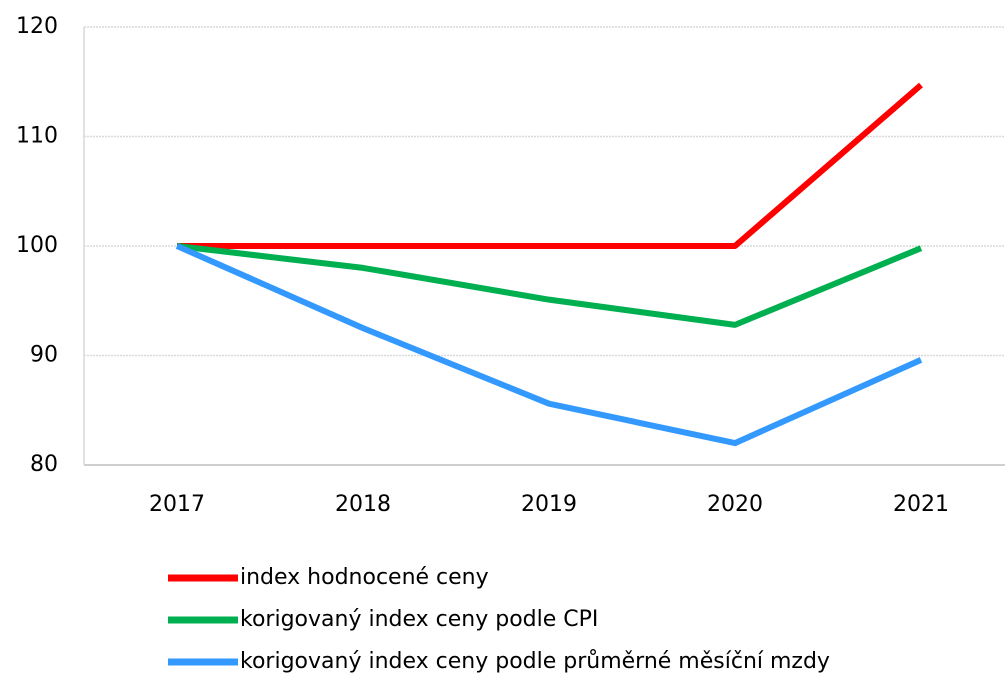 This screenshot has height=676, width=1006. What do you see at coordinates (37, 245) in the screenshot?
I see `y-tick-label: 100` at bounding box center [37, 245].